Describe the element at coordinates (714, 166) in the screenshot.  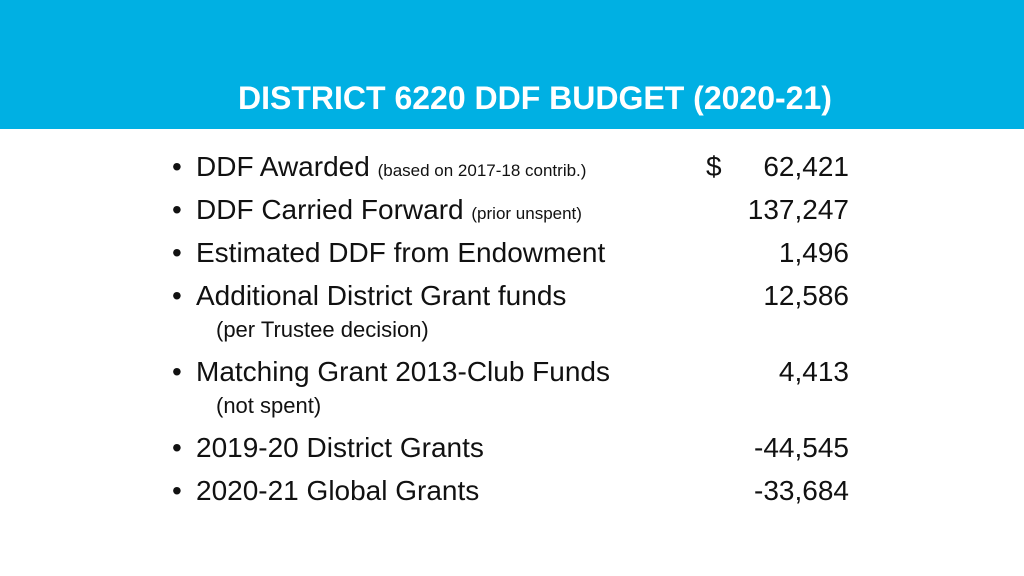
I see `currency-symbol: $` at that location.